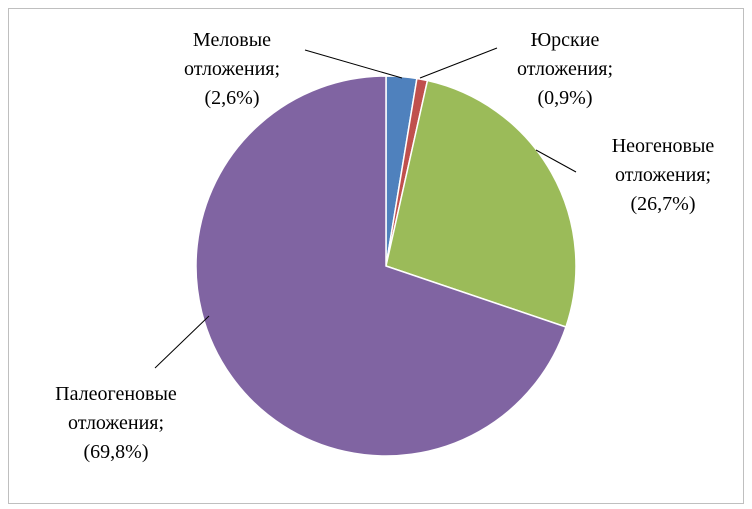 This screenshot has height=509, width=752. Describe the element at coordinates (116, 452) in the screenshot. I see `value-label: (69,8%)` at that location.